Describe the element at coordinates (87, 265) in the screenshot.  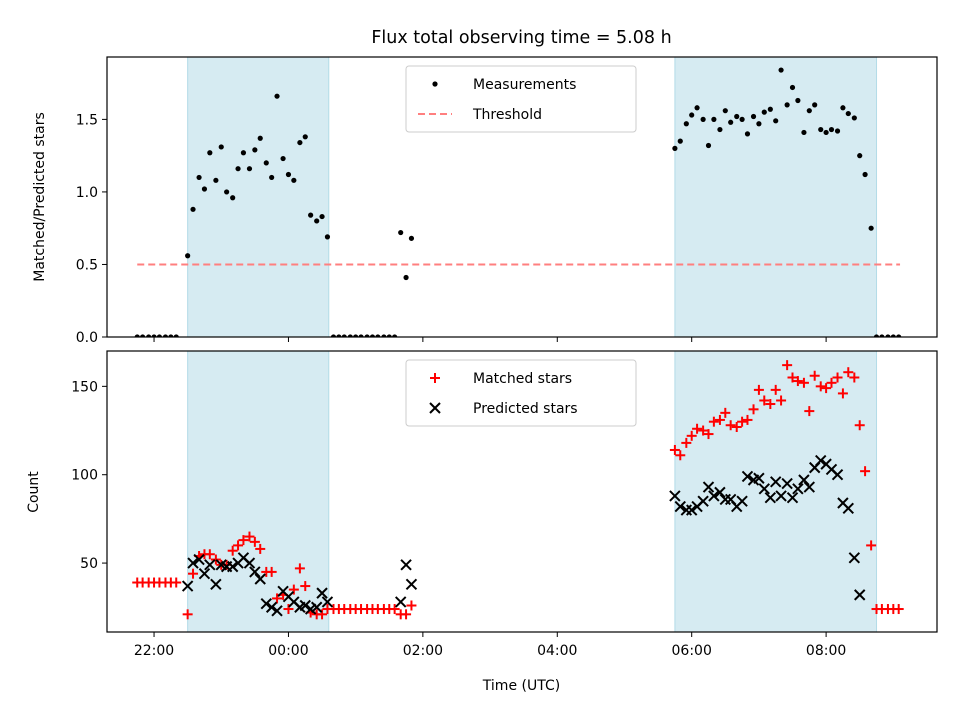
I see `top-y-tick-label: 0.5` at that location.